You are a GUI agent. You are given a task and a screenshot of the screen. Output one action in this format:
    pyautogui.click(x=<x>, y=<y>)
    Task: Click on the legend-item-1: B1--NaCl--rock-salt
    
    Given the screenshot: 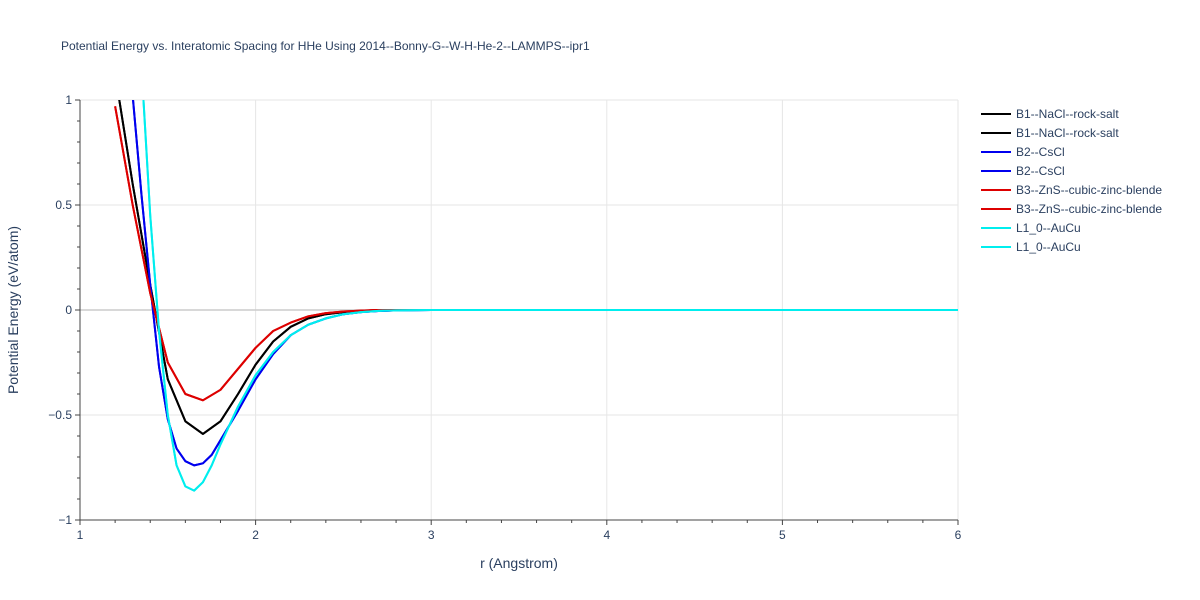 What is the action you would take?
    pyautogui.click(x=1050, y=133)
    